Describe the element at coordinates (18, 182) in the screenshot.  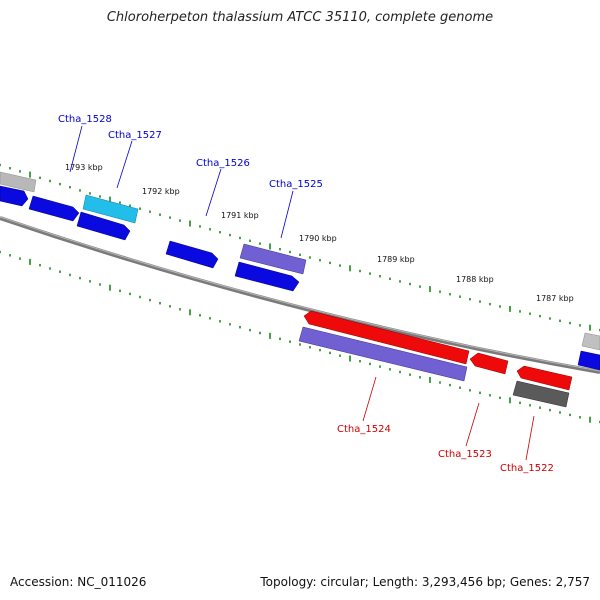
I see `cds-grey-left` at that location.